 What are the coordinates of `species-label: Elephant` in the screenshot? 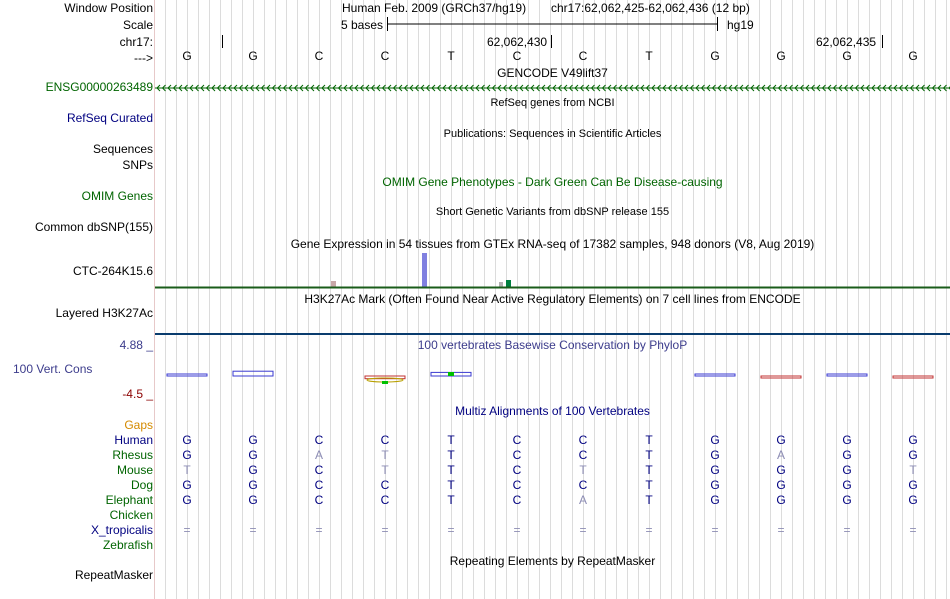 It's located at (129, 500).